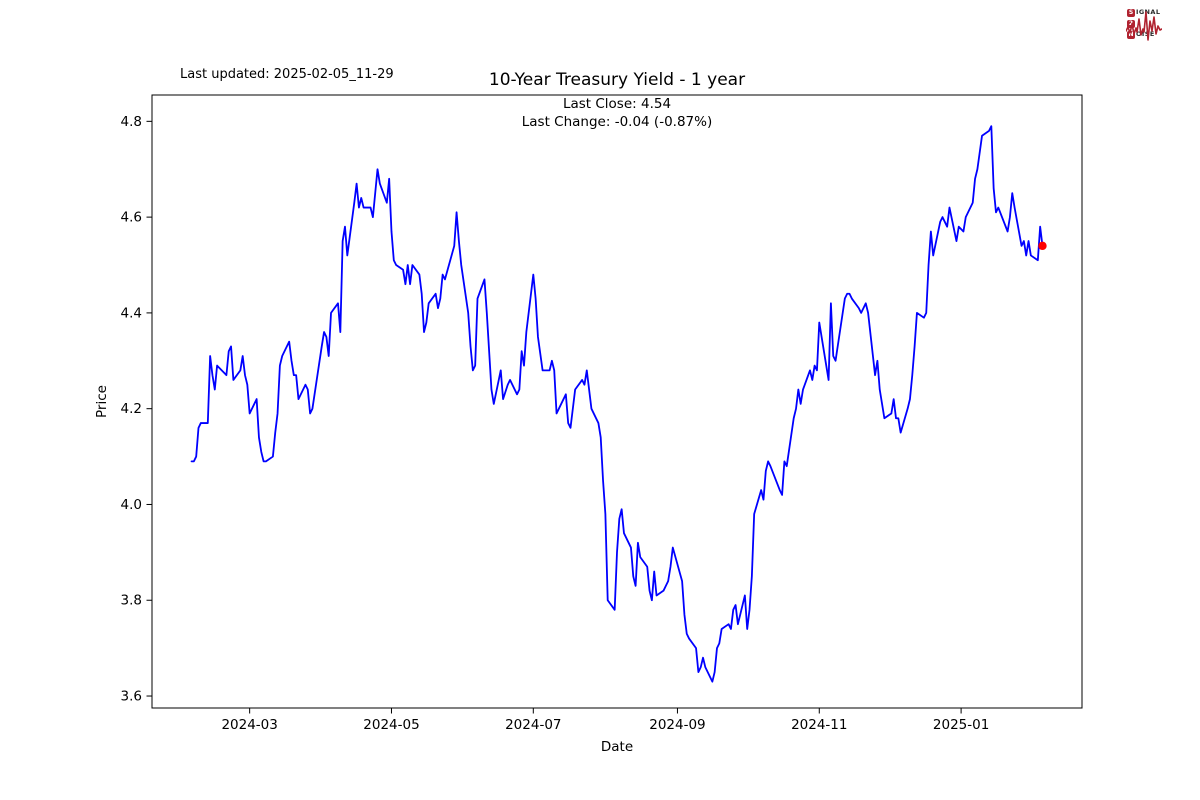 This screenshot has height=800, width=1200. I want to click on y-axis-label: Price, so click(102, 401).